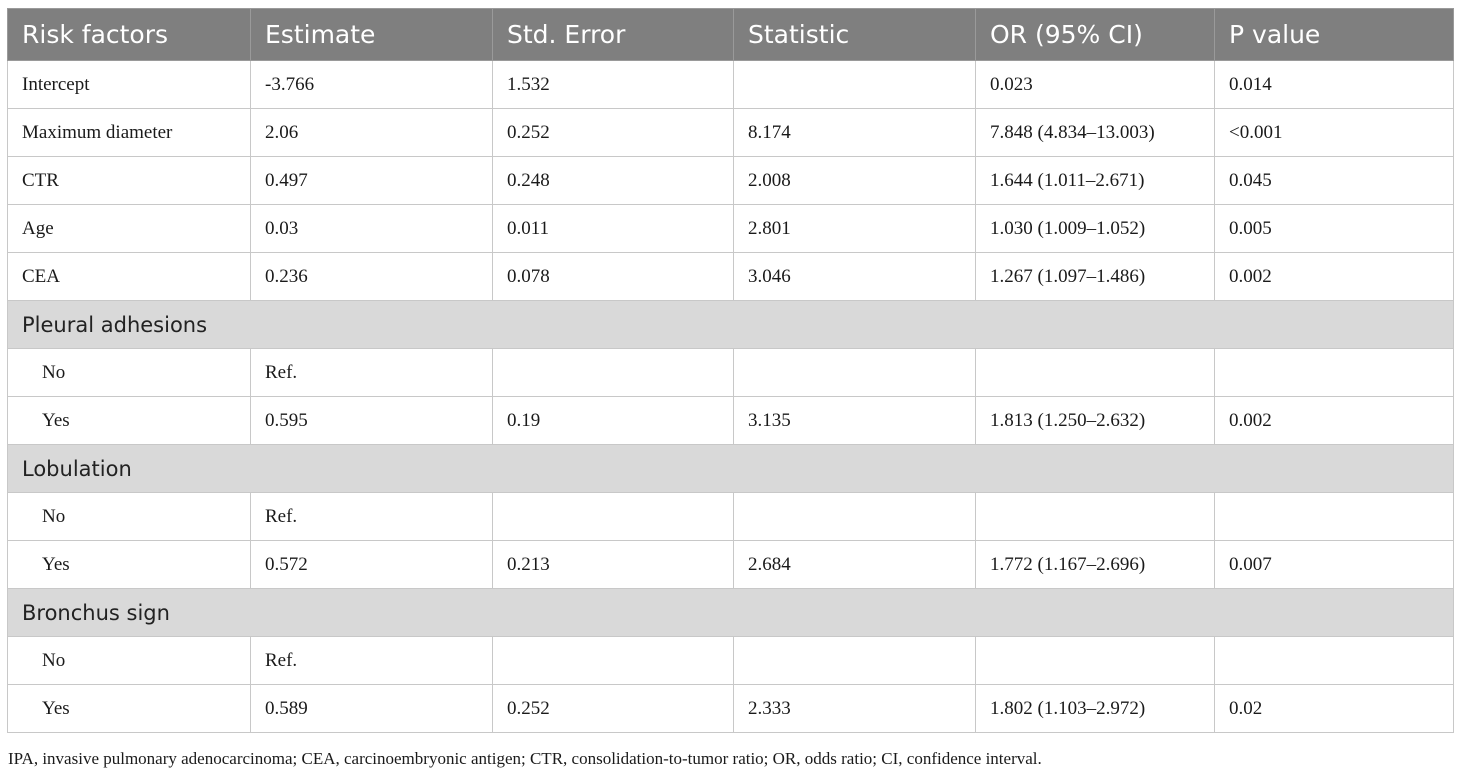 The image size is (1460, 777). Describe the element at coordinates (1334, 132) in the screenshot. I see `cell-p-value: <0.001` at that location.